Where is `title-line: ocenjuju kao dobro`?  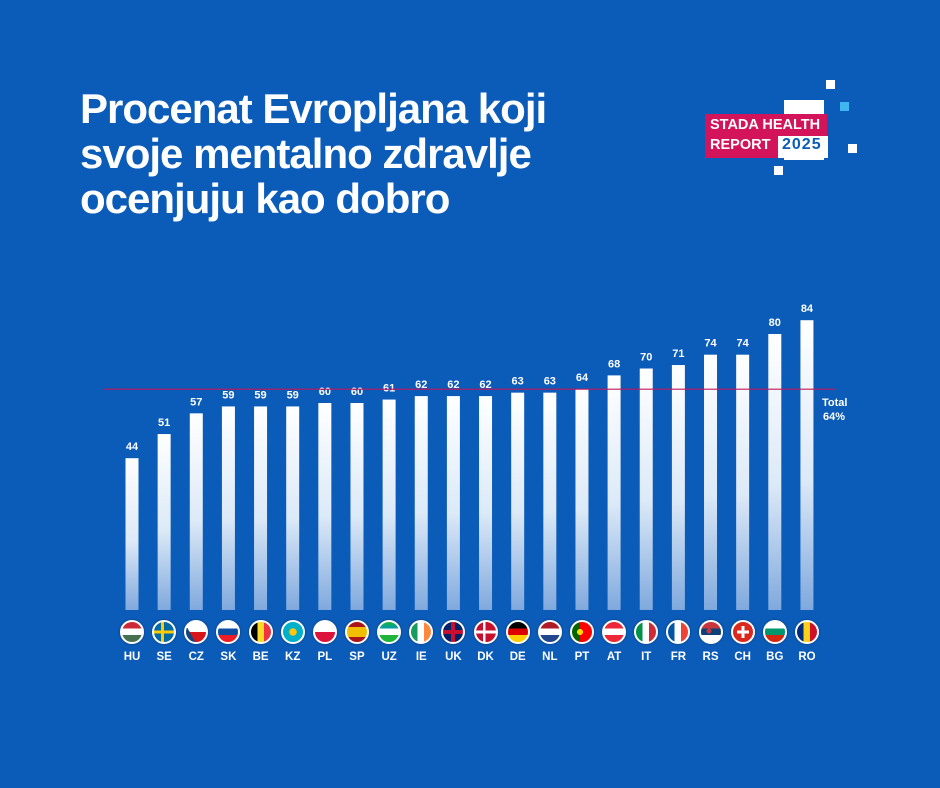
title-line: ocenjuju kao dobro is located at coordinates (265, 198).